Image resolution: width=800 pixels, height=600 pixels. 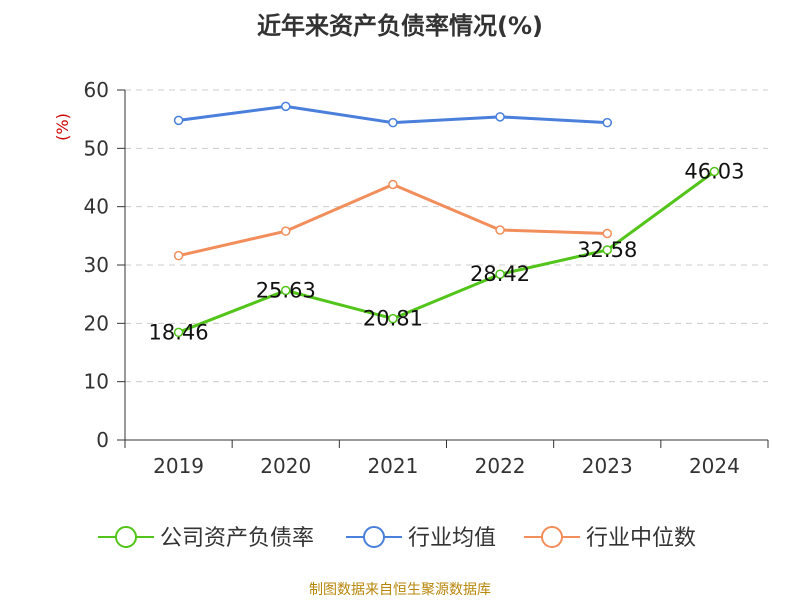 I want to click on y-tick-label: 50, so click(x=96, y=148).